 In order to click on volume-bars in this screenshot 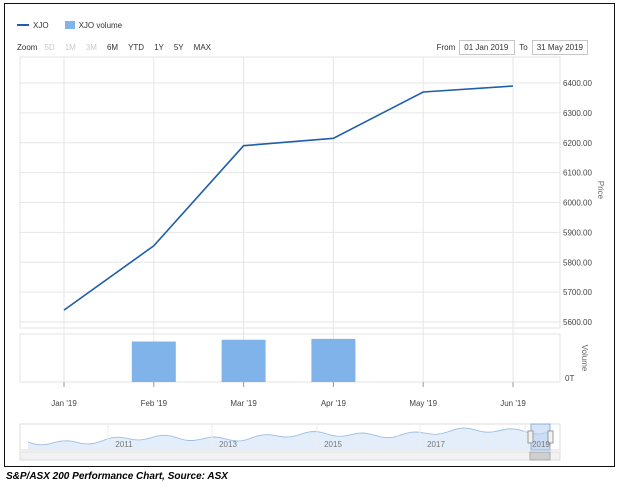, I will do `click(243, 360)`.